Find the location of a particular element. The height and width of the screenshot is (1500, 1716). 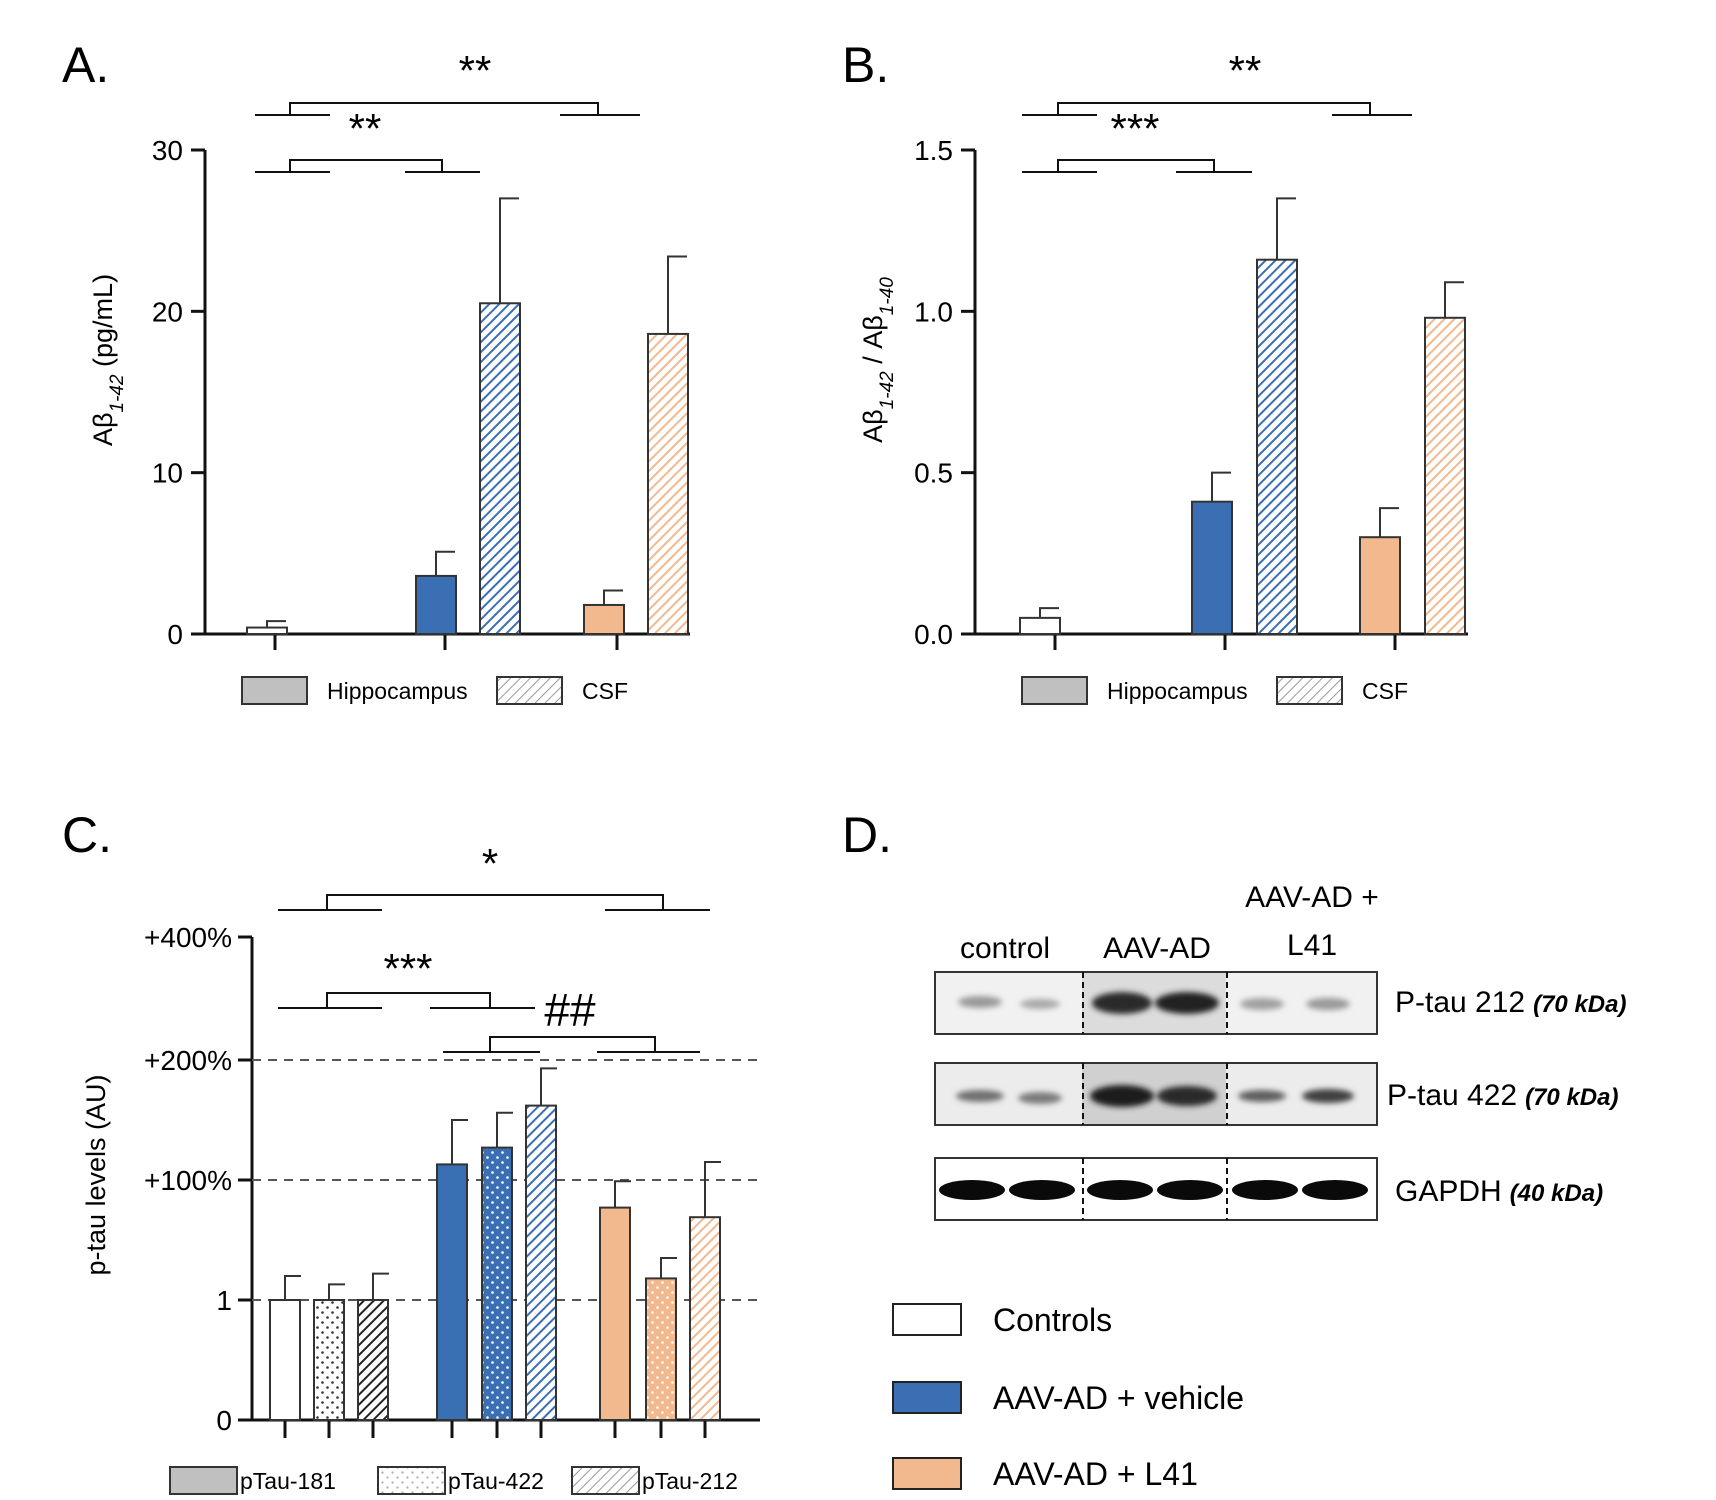

panel-c-legend: pTau-181 pTau-422 pTau-212 is located at coordinates (453, 1480).